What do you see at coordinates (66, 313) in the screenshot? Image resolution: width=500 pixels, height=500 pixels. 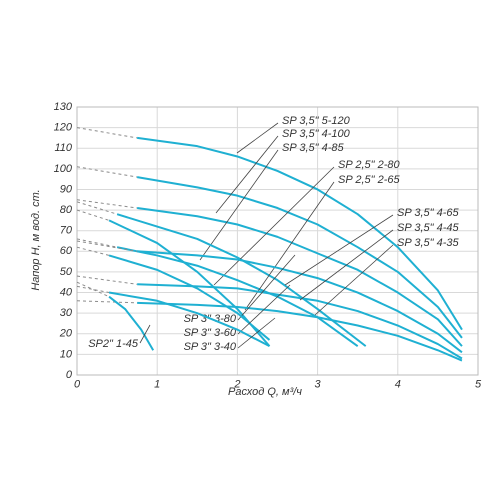 I see `y-tick-label: 30` at bounding box center [66, 313].